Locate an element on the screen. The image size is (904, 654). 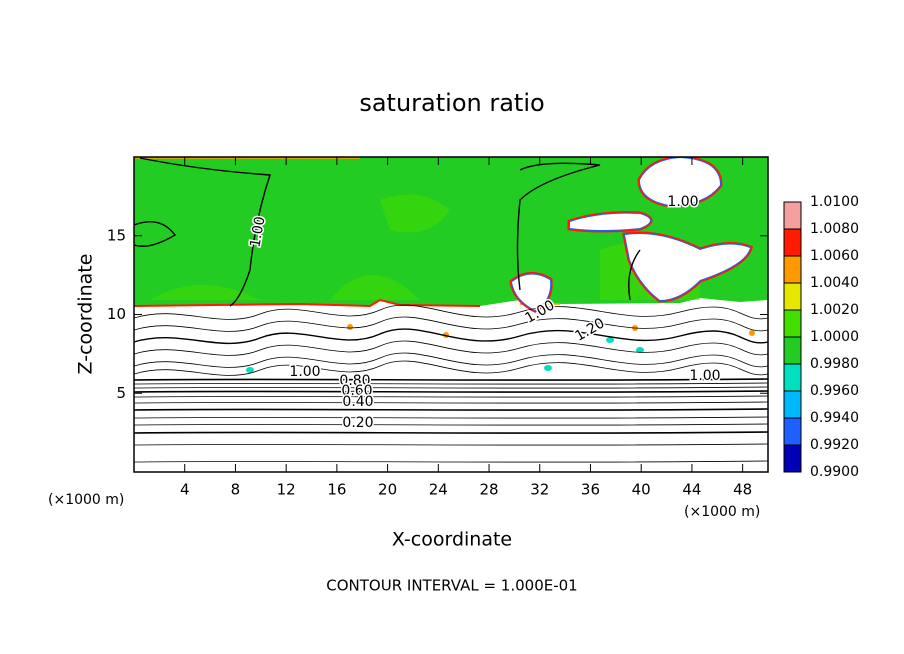
x-tick-label: 16 is located at coordinates (336, 490).